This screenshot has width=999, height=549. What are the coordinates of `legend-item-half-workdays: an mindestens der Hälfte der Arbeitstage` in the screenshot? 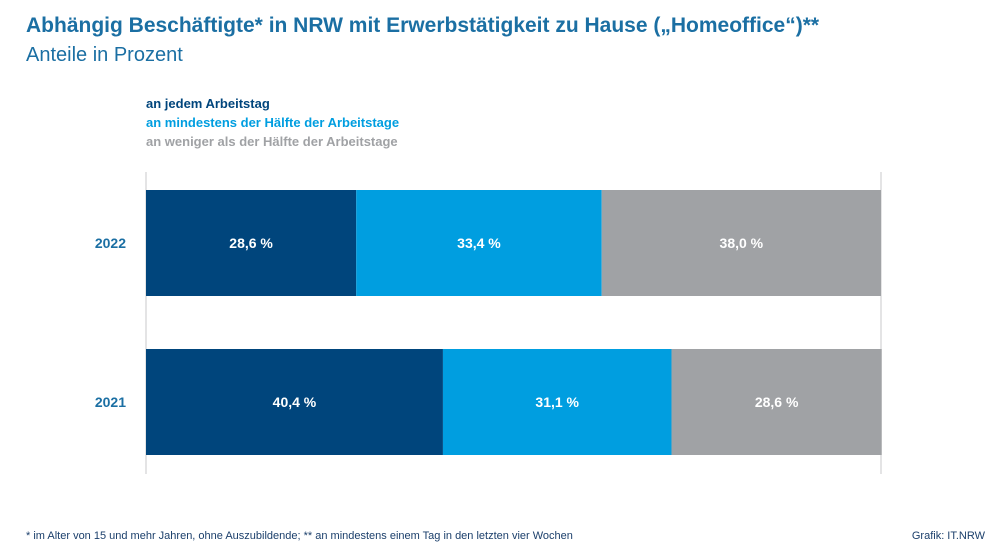 It's located at (273, 122).